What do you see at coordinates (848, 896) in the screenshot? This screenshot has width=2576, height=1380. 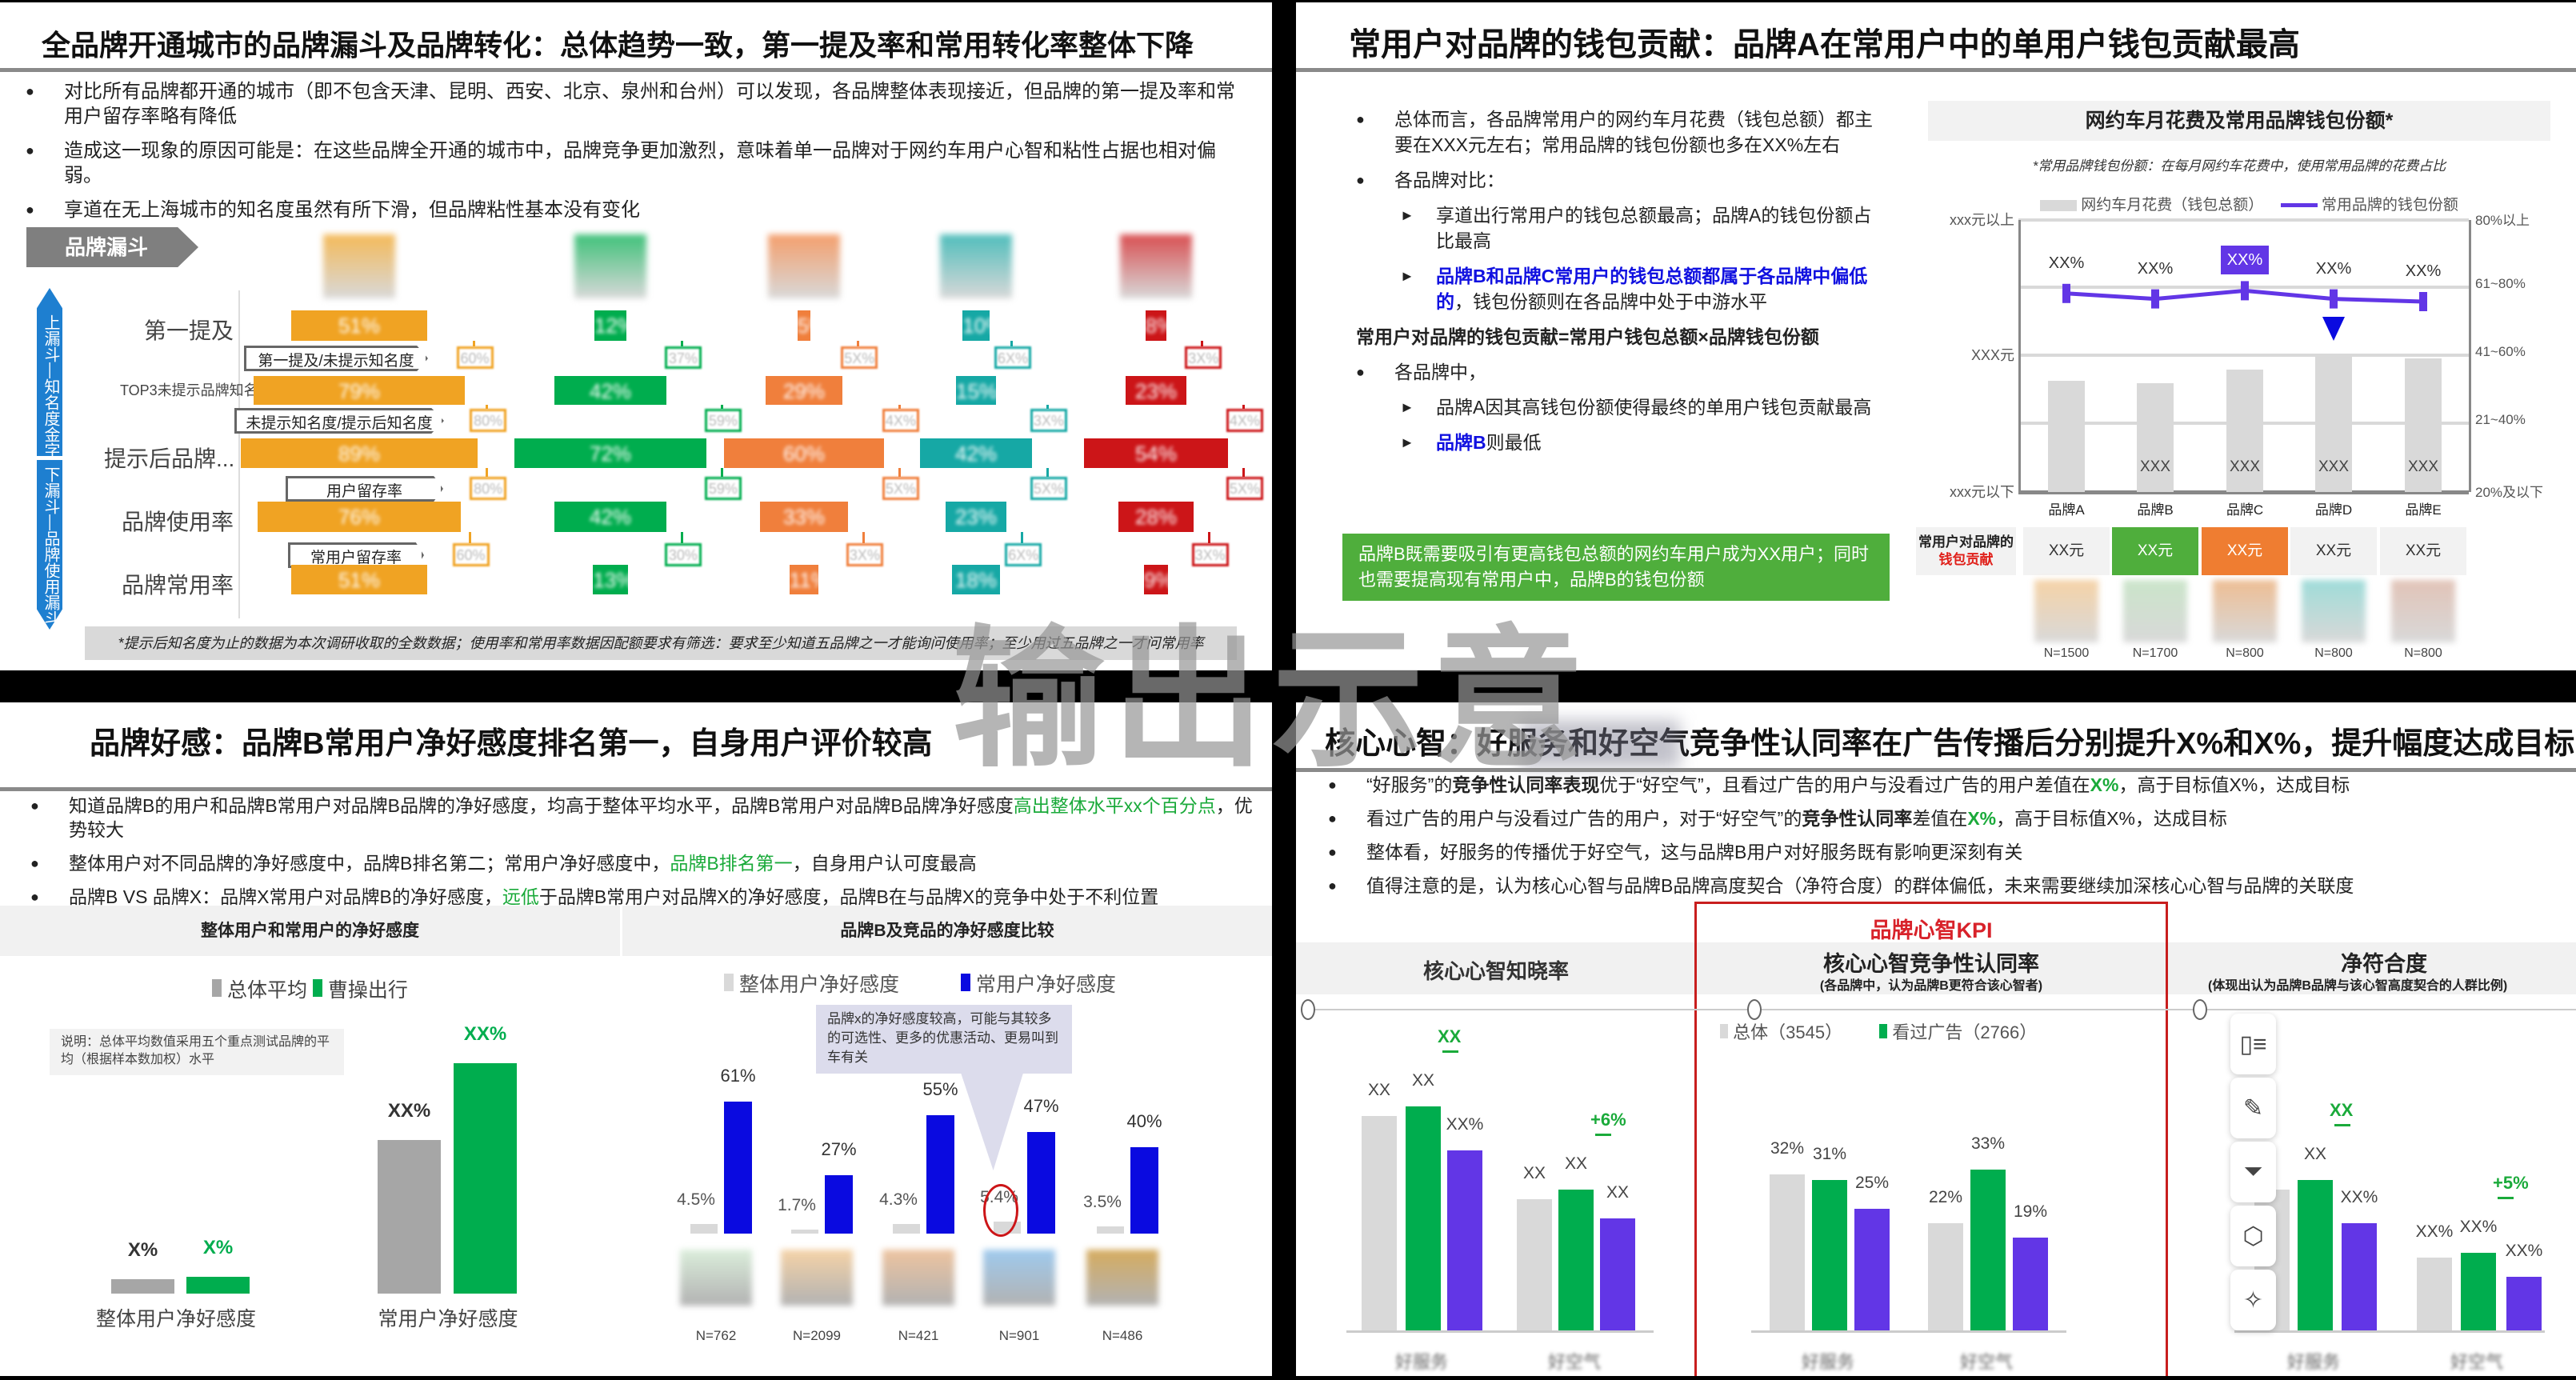 I see `text-segment: 于品牌B常用户对品牌X的净好感度，品牌B在与品牌X的竞争中处于不利位置` at bounding box center [848, 896].